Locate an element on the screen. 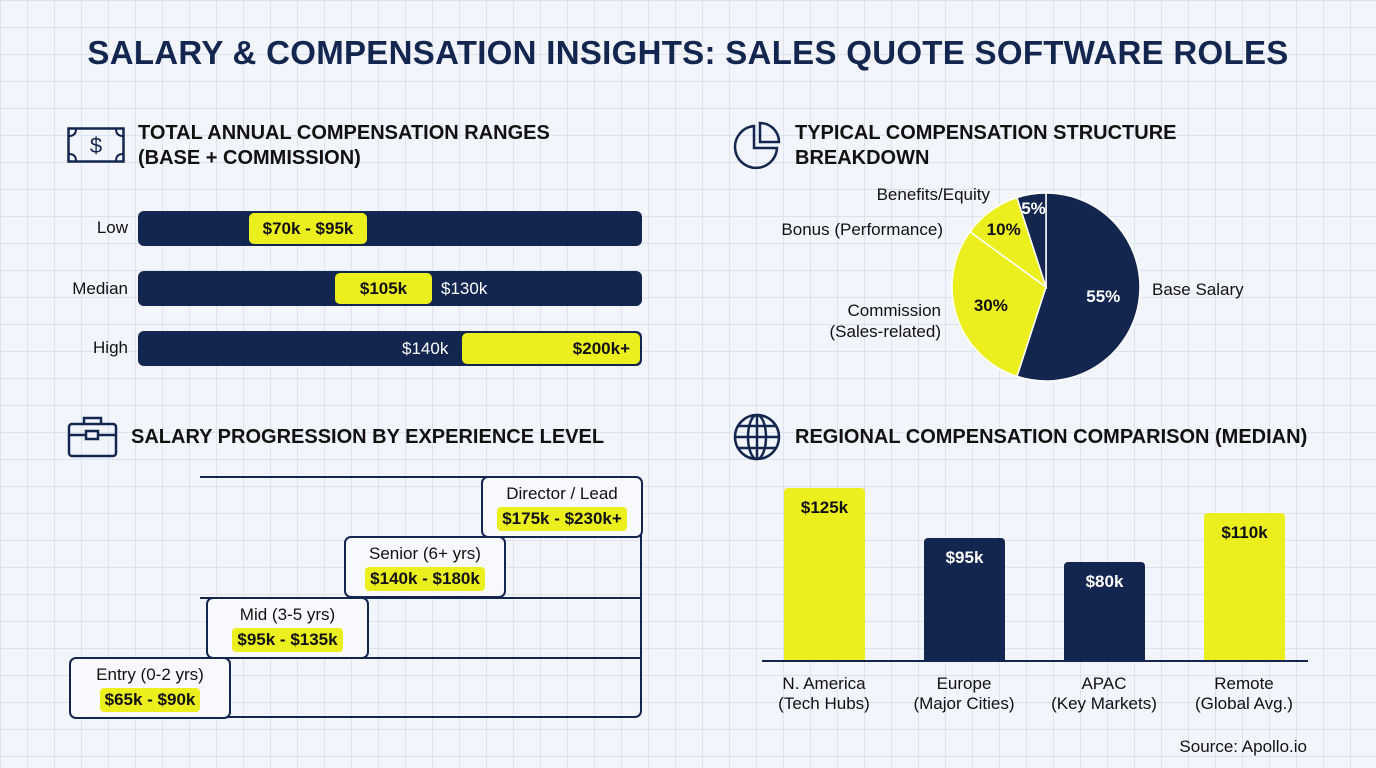  pie-label-base: Base Salary is located at coordinates (1198, 289).